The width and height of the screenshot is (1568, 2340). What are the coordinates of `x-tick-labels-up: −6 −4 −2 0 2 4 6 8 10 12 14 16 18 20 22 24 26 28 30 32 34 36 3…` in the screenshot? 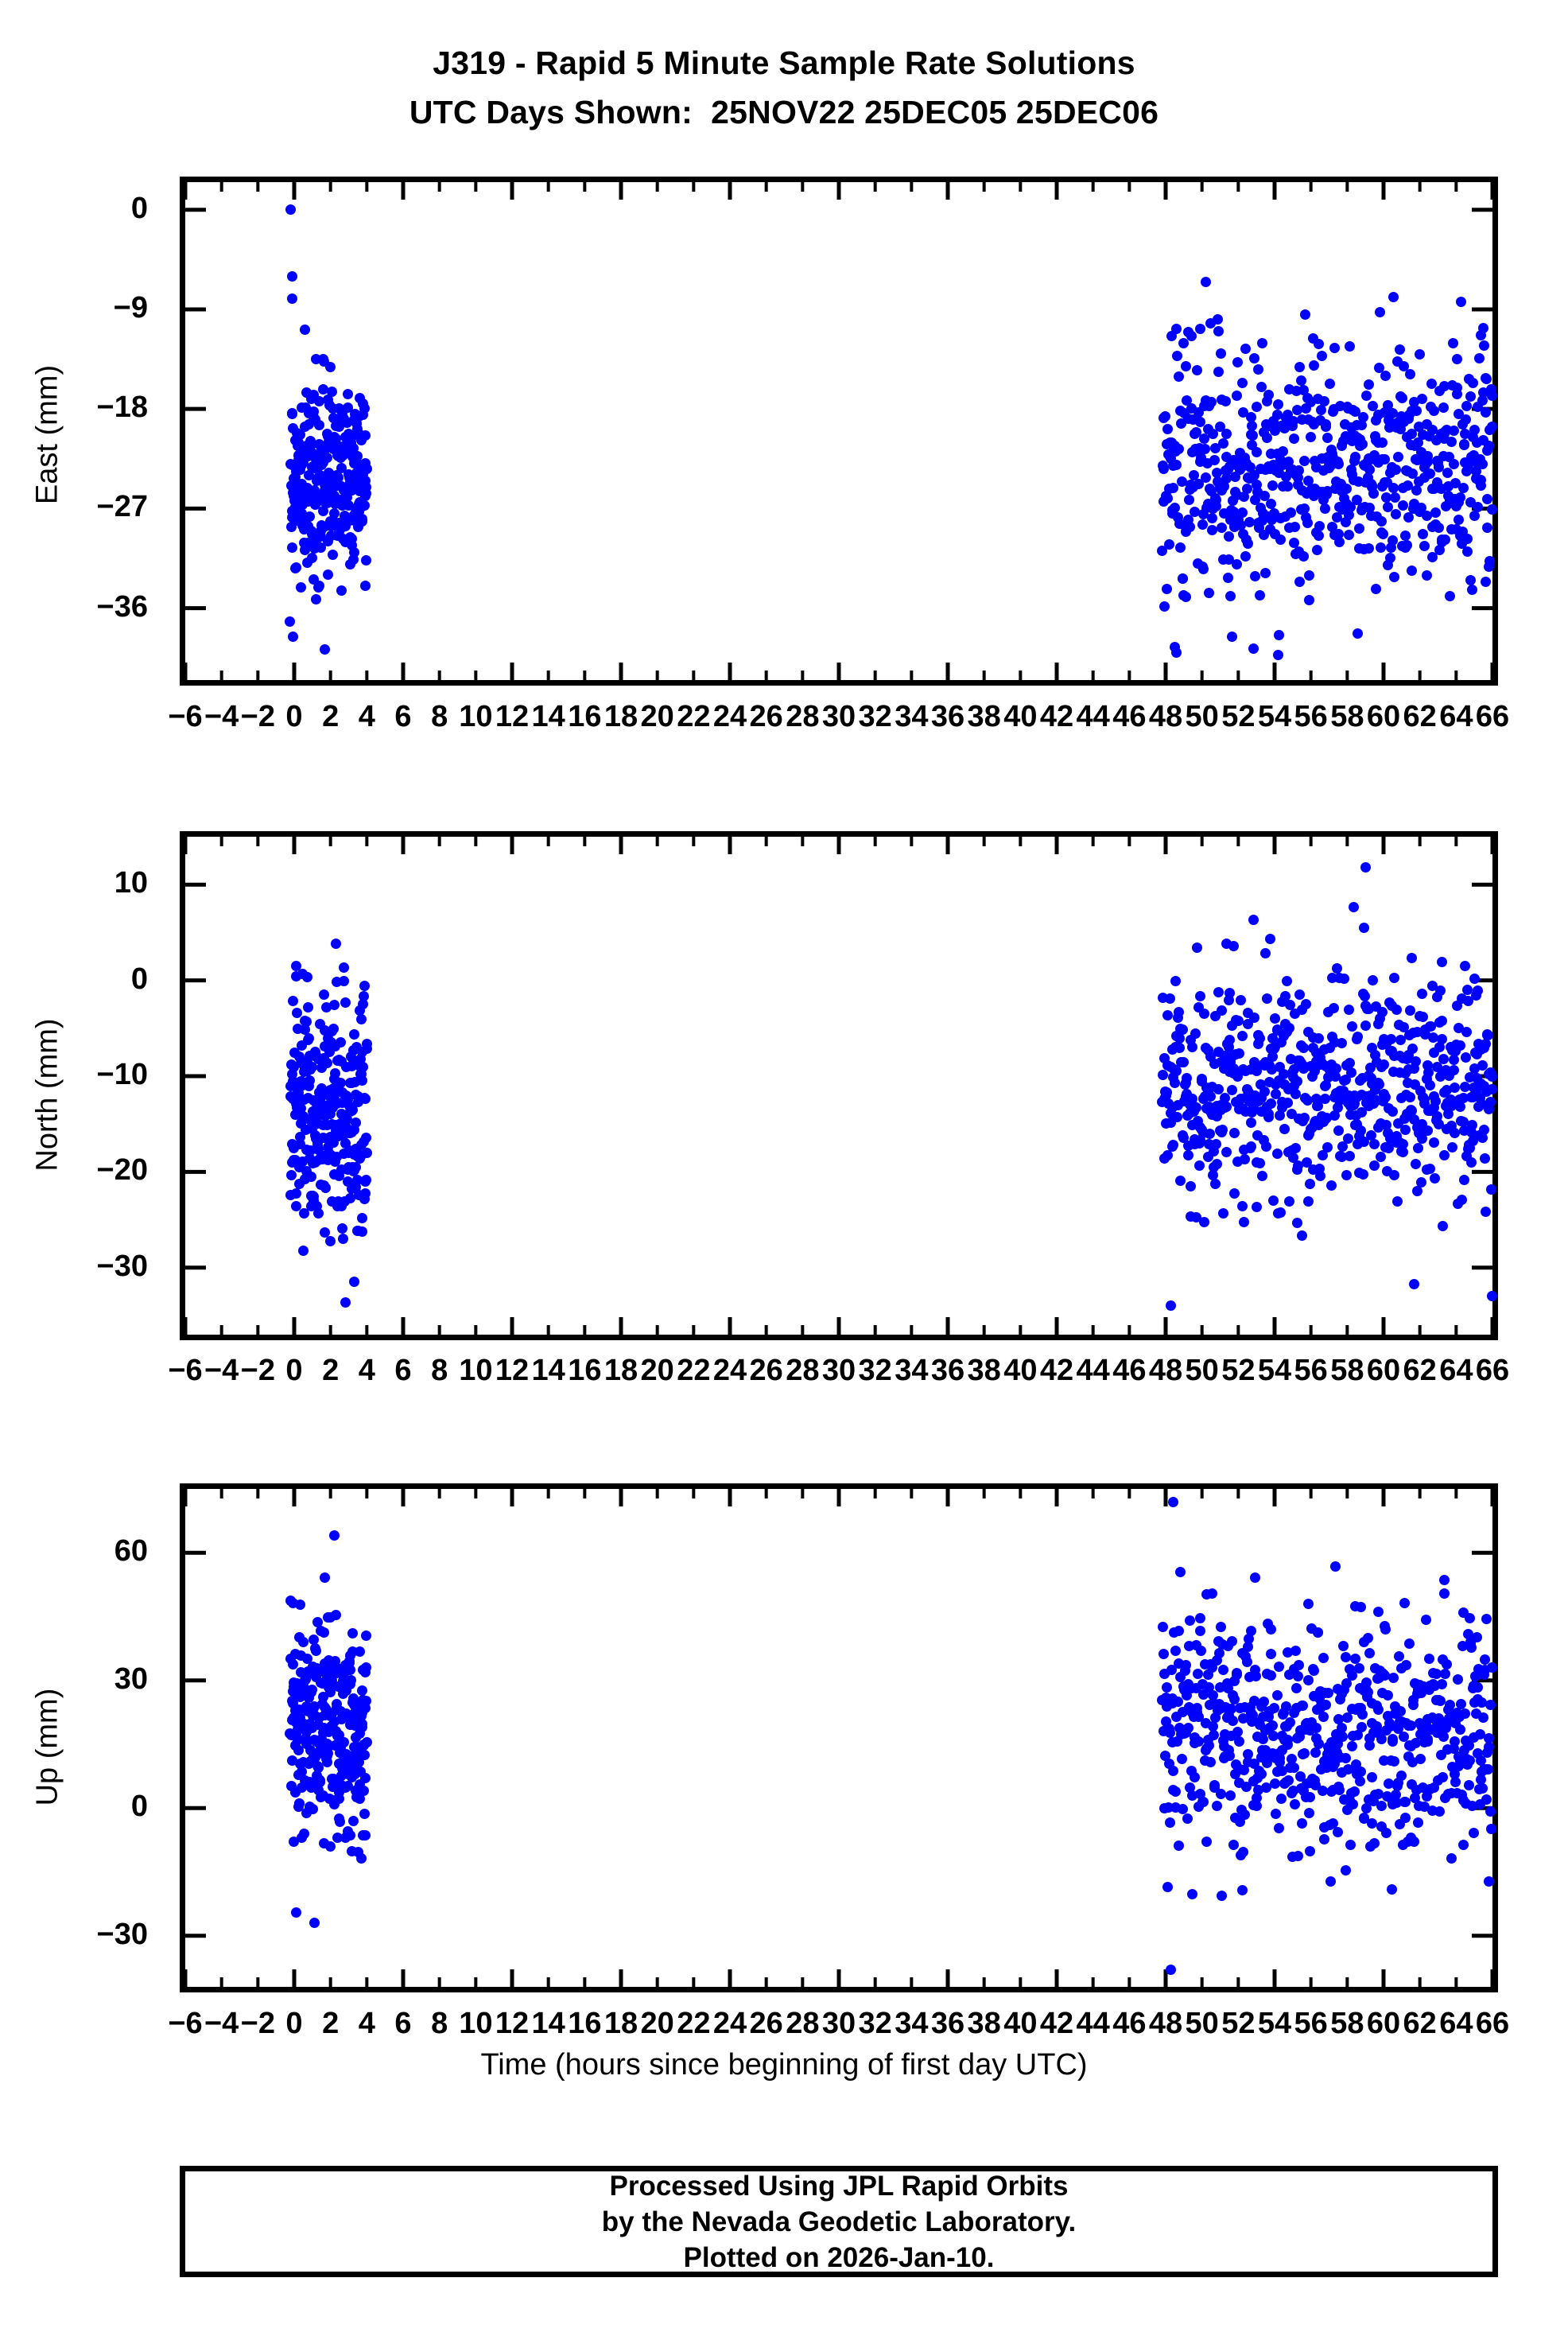 It's located at (838, 2026).